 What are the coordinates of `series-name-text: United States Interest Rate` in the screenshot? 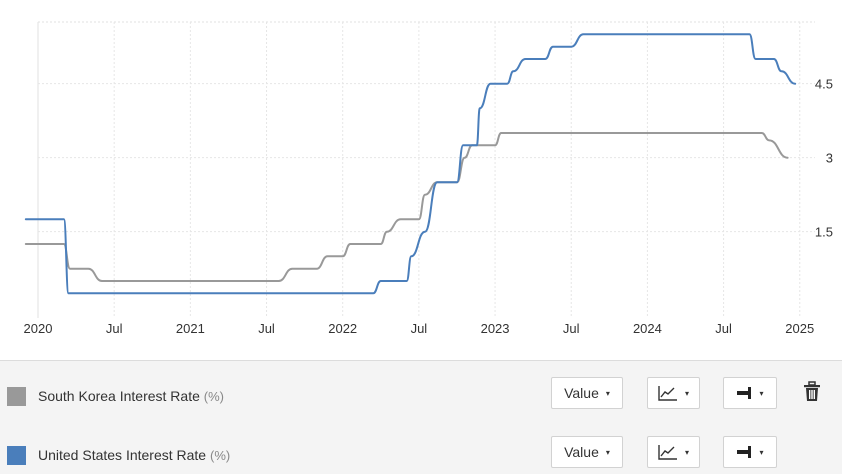 It's located at (122, 455).